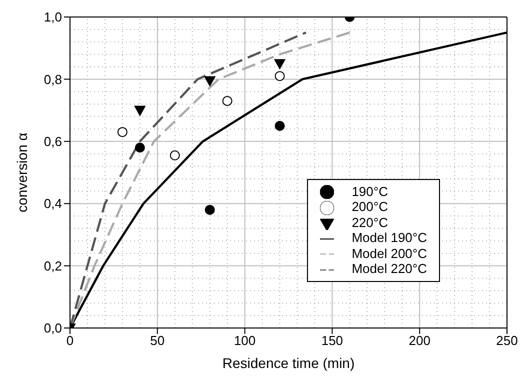 The height and width of the screenshot is (386, 520). I want to click on legend-label: Model 190°C, so click(389, 238).